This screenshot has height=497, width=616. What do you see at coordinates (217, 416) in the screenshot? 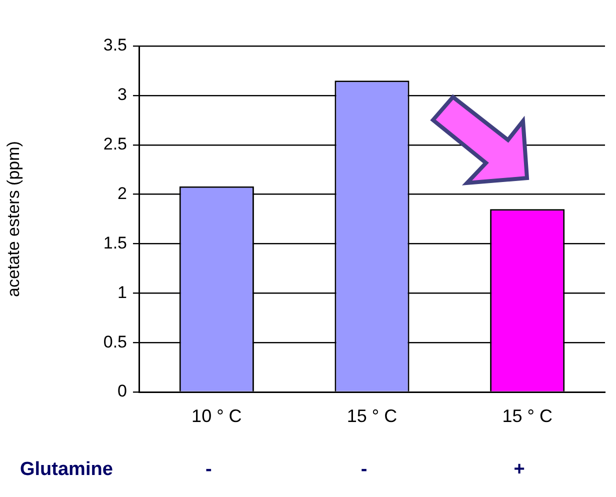
I see `x-tick-label: 10 ° C` at bounding box center [217, 416].